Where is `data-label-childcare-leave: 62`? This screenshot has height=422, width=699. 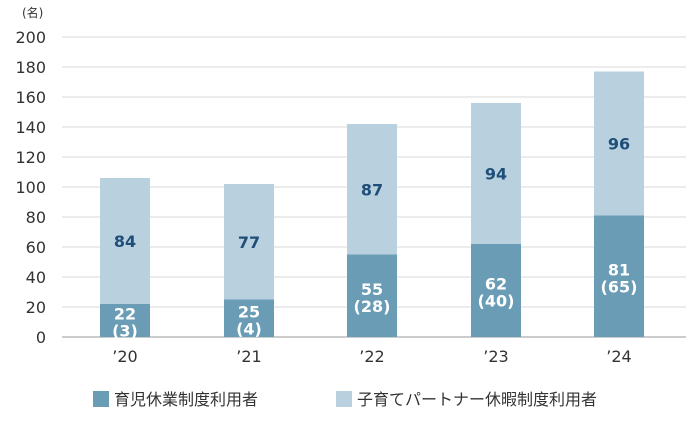 data-label-childcare-leave: 62 is located at coordinates (496, 284).